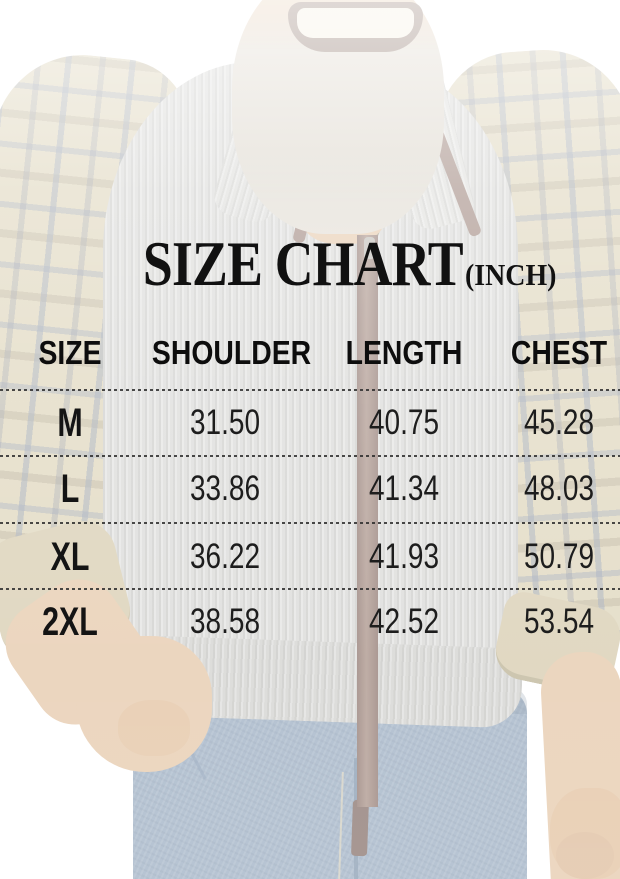 The height and width of the screenshot is (879, 620). What do you see at coordinates (559, 621) in the screenshot?
I see `chest-cell: 53.54` at bounding box center [559, 621].